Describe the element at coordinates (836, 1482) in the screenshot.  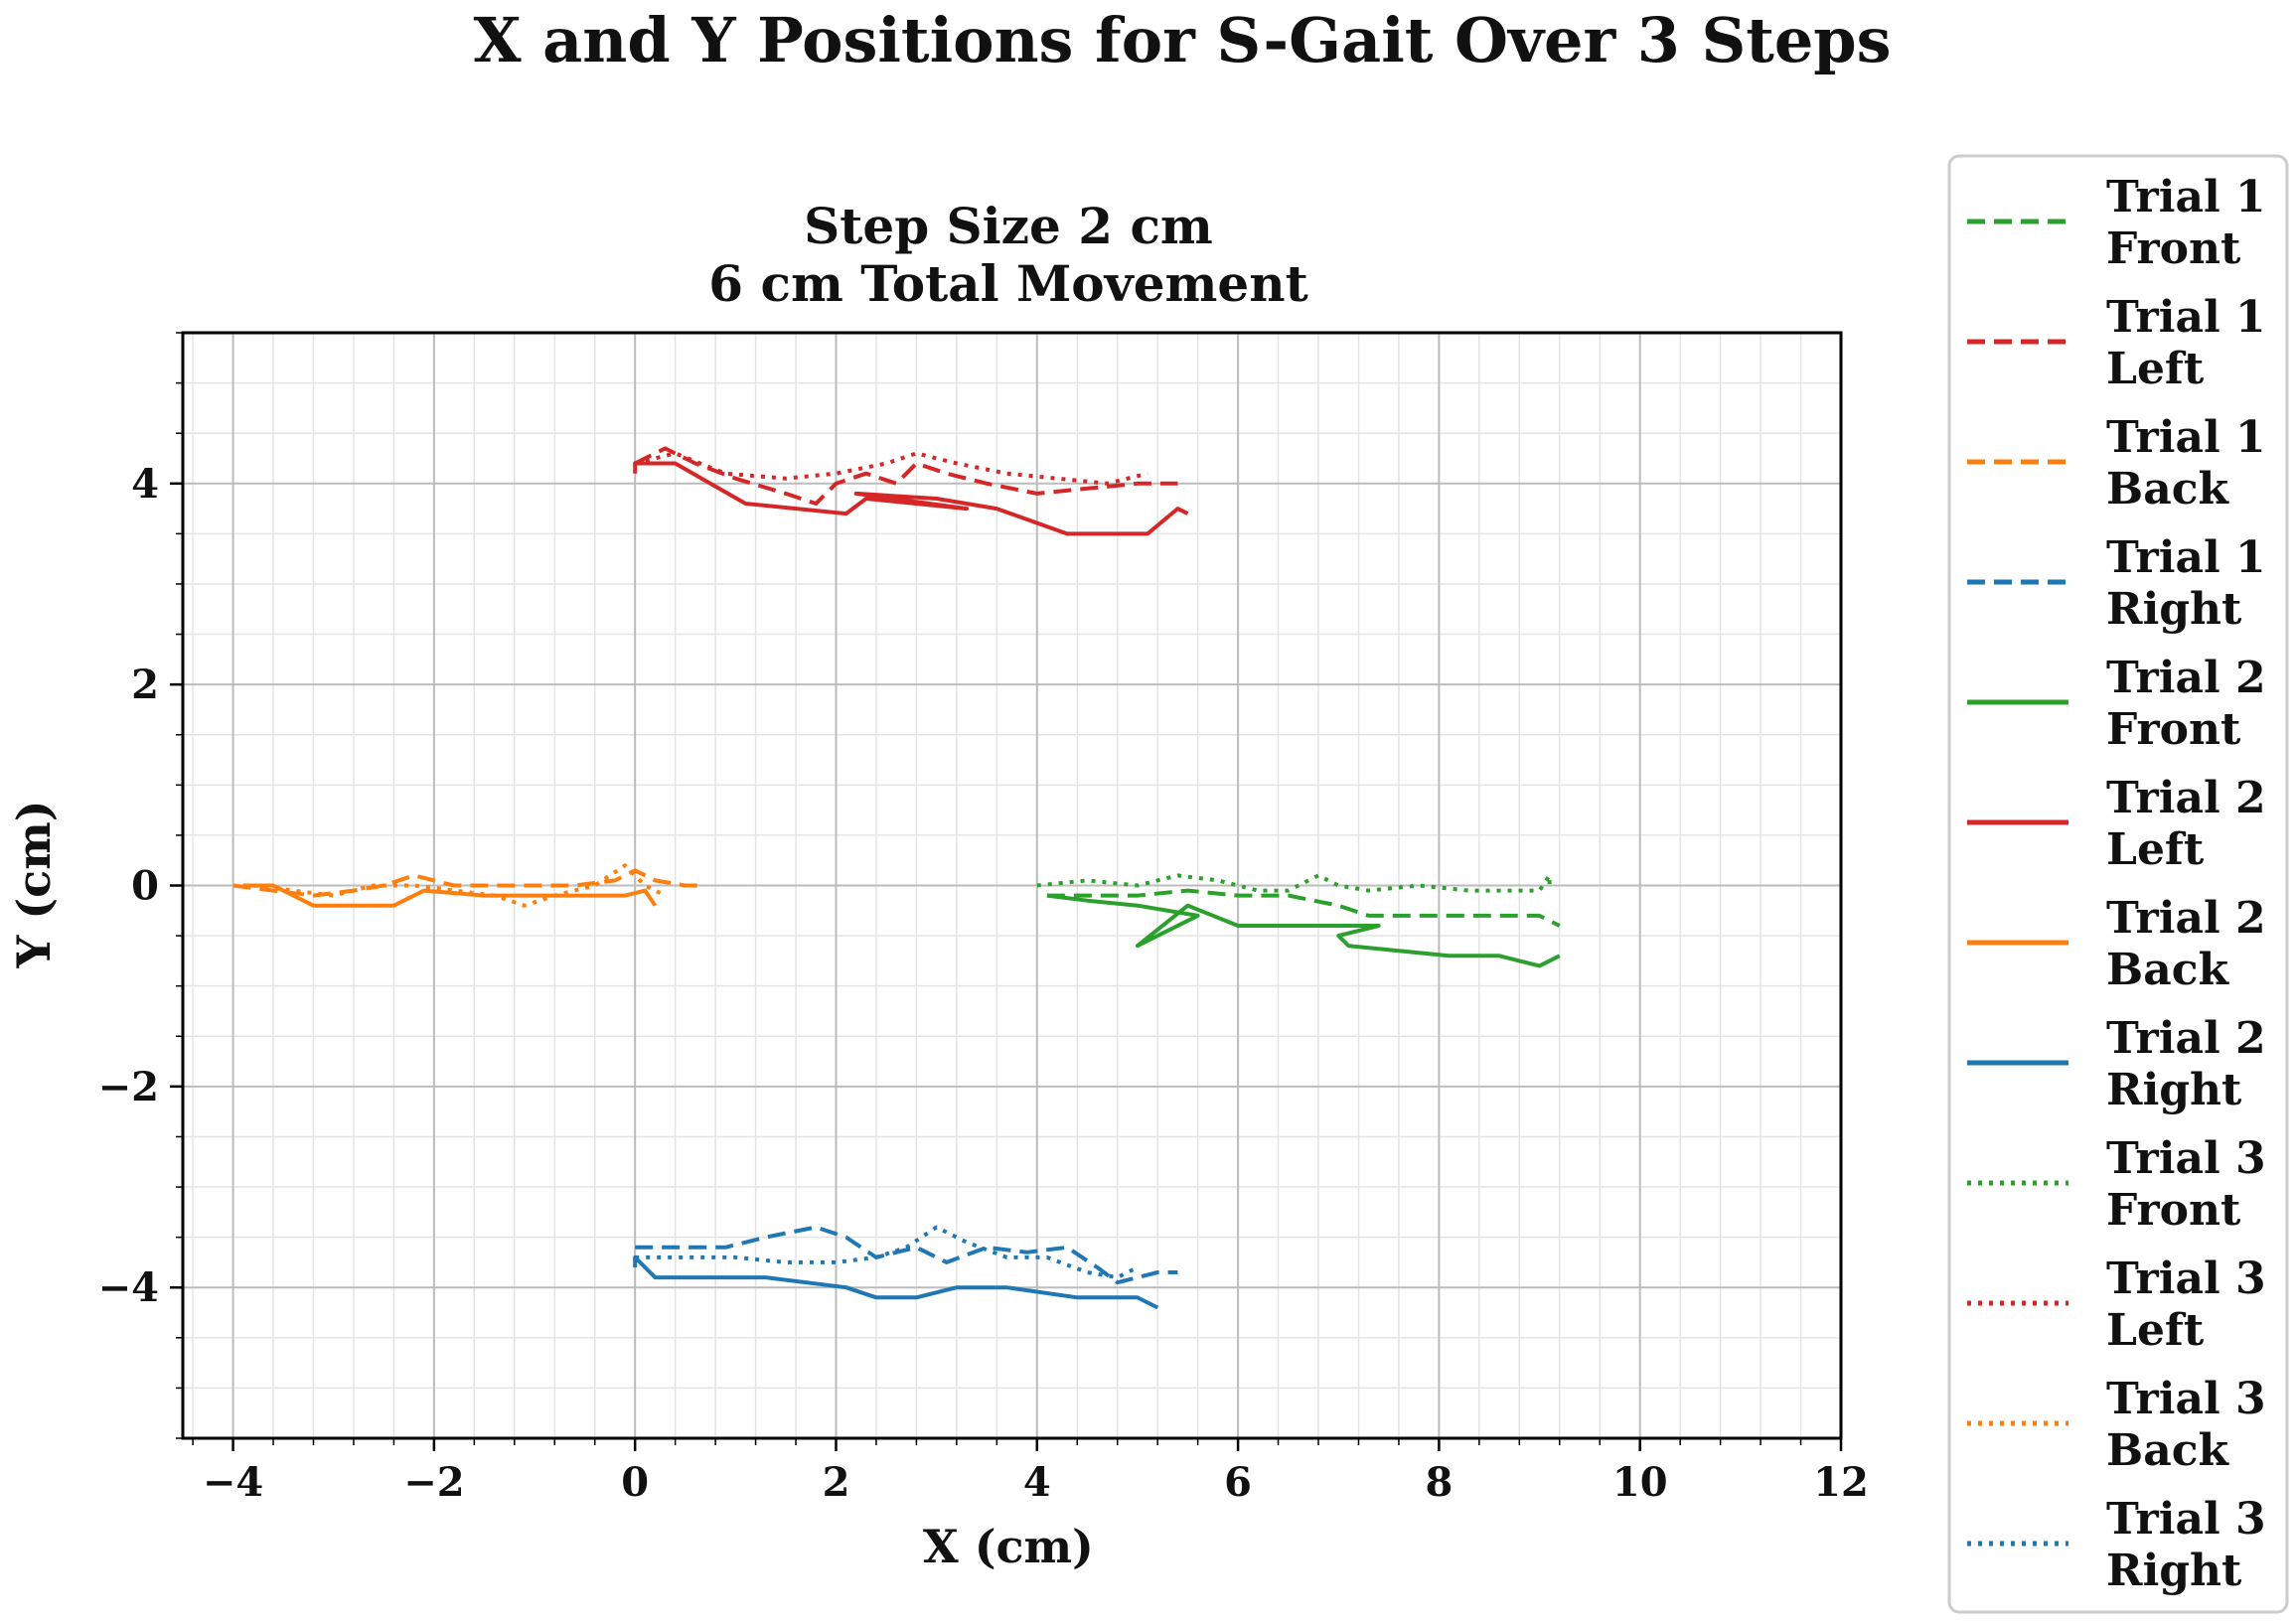
I see `x-tick-label: 2` at that location.